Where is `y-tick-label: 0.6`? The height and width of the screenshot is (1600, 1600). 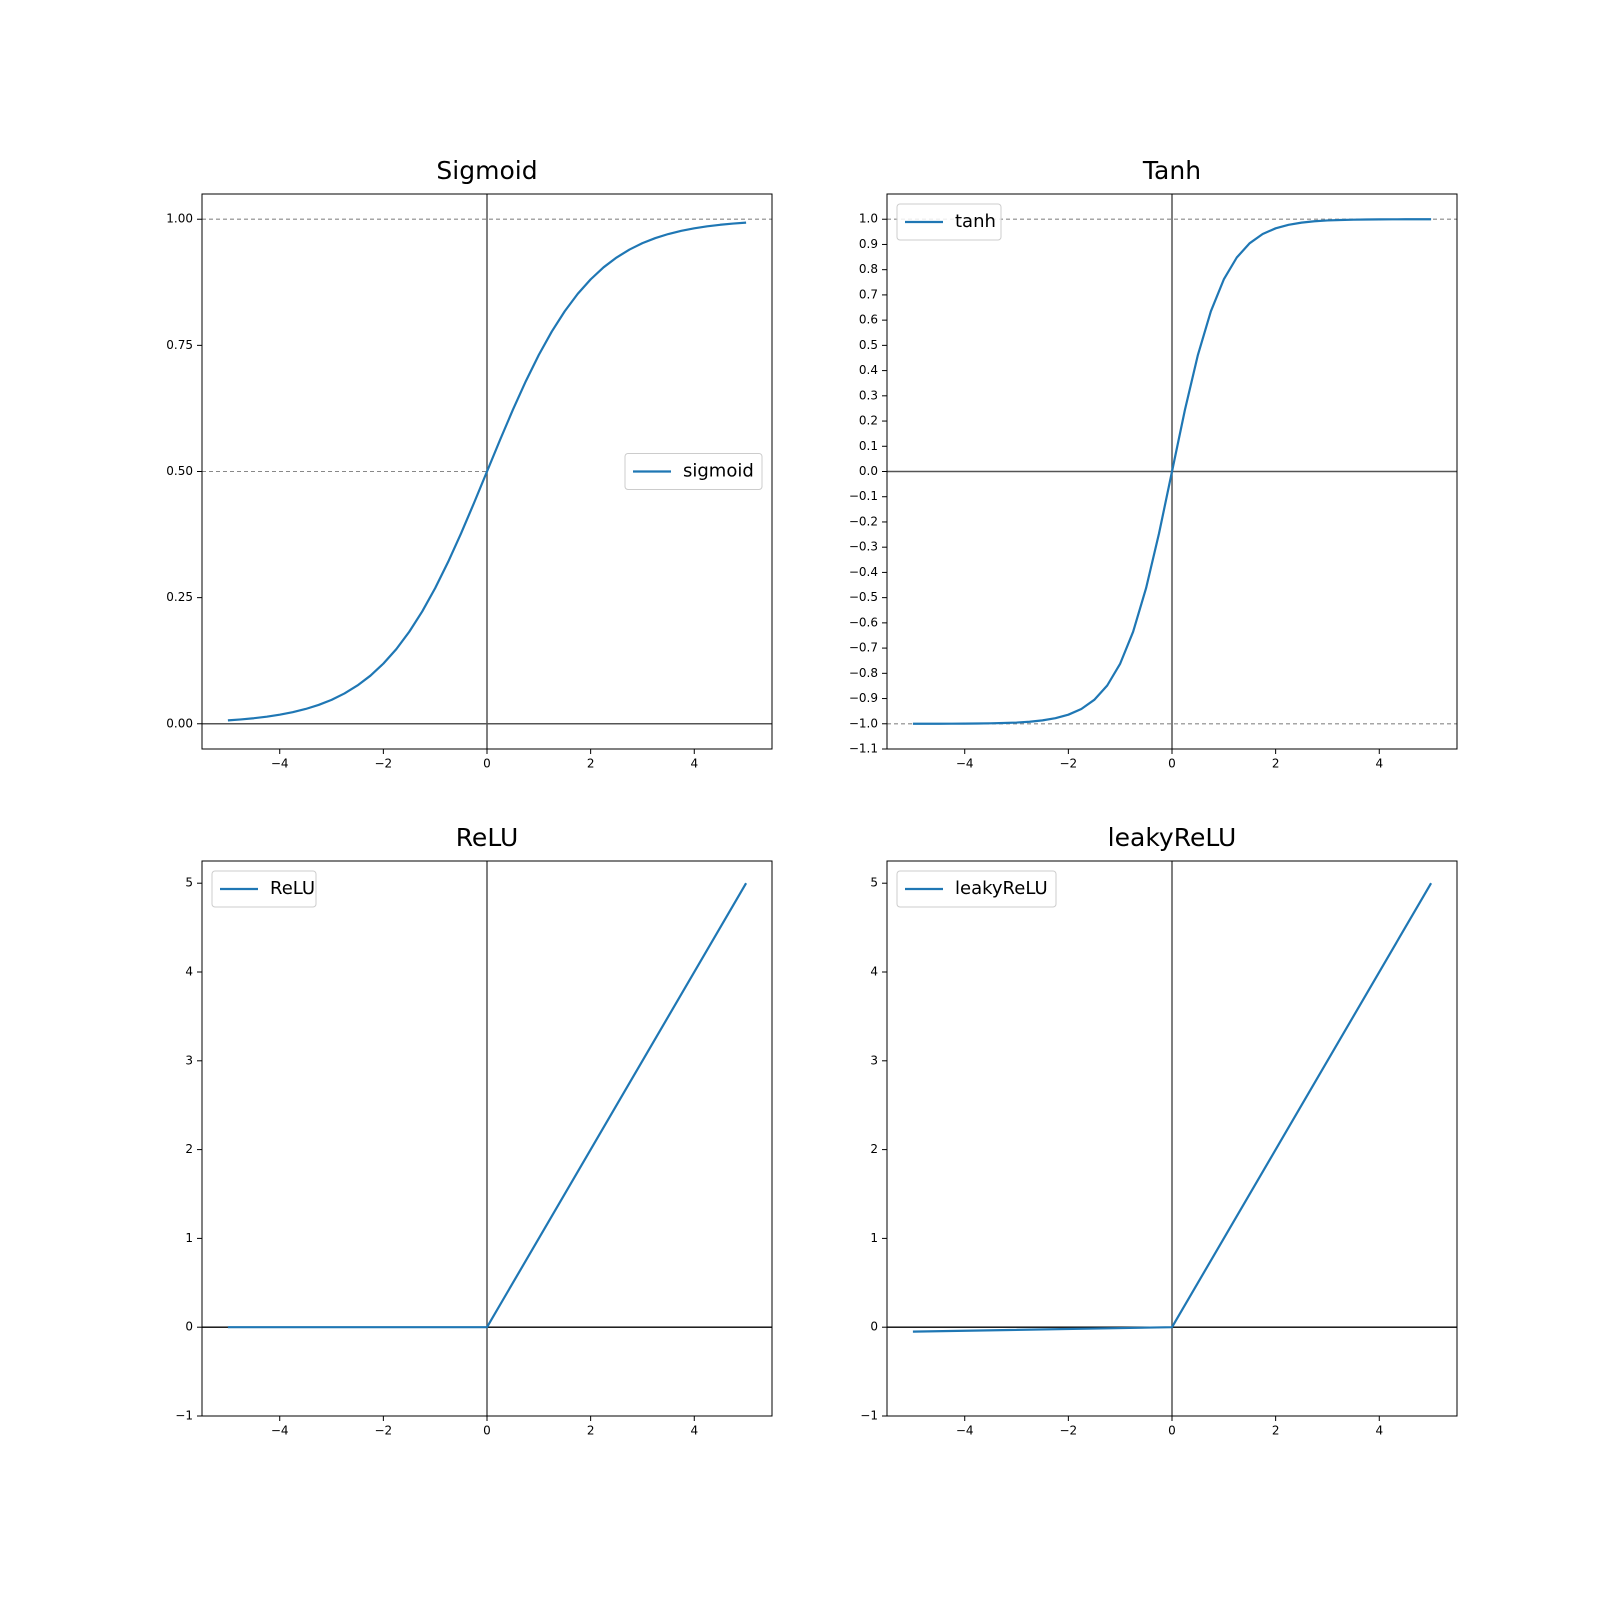
y-tick-label: 0.6 is located at coordinates (868, 320).